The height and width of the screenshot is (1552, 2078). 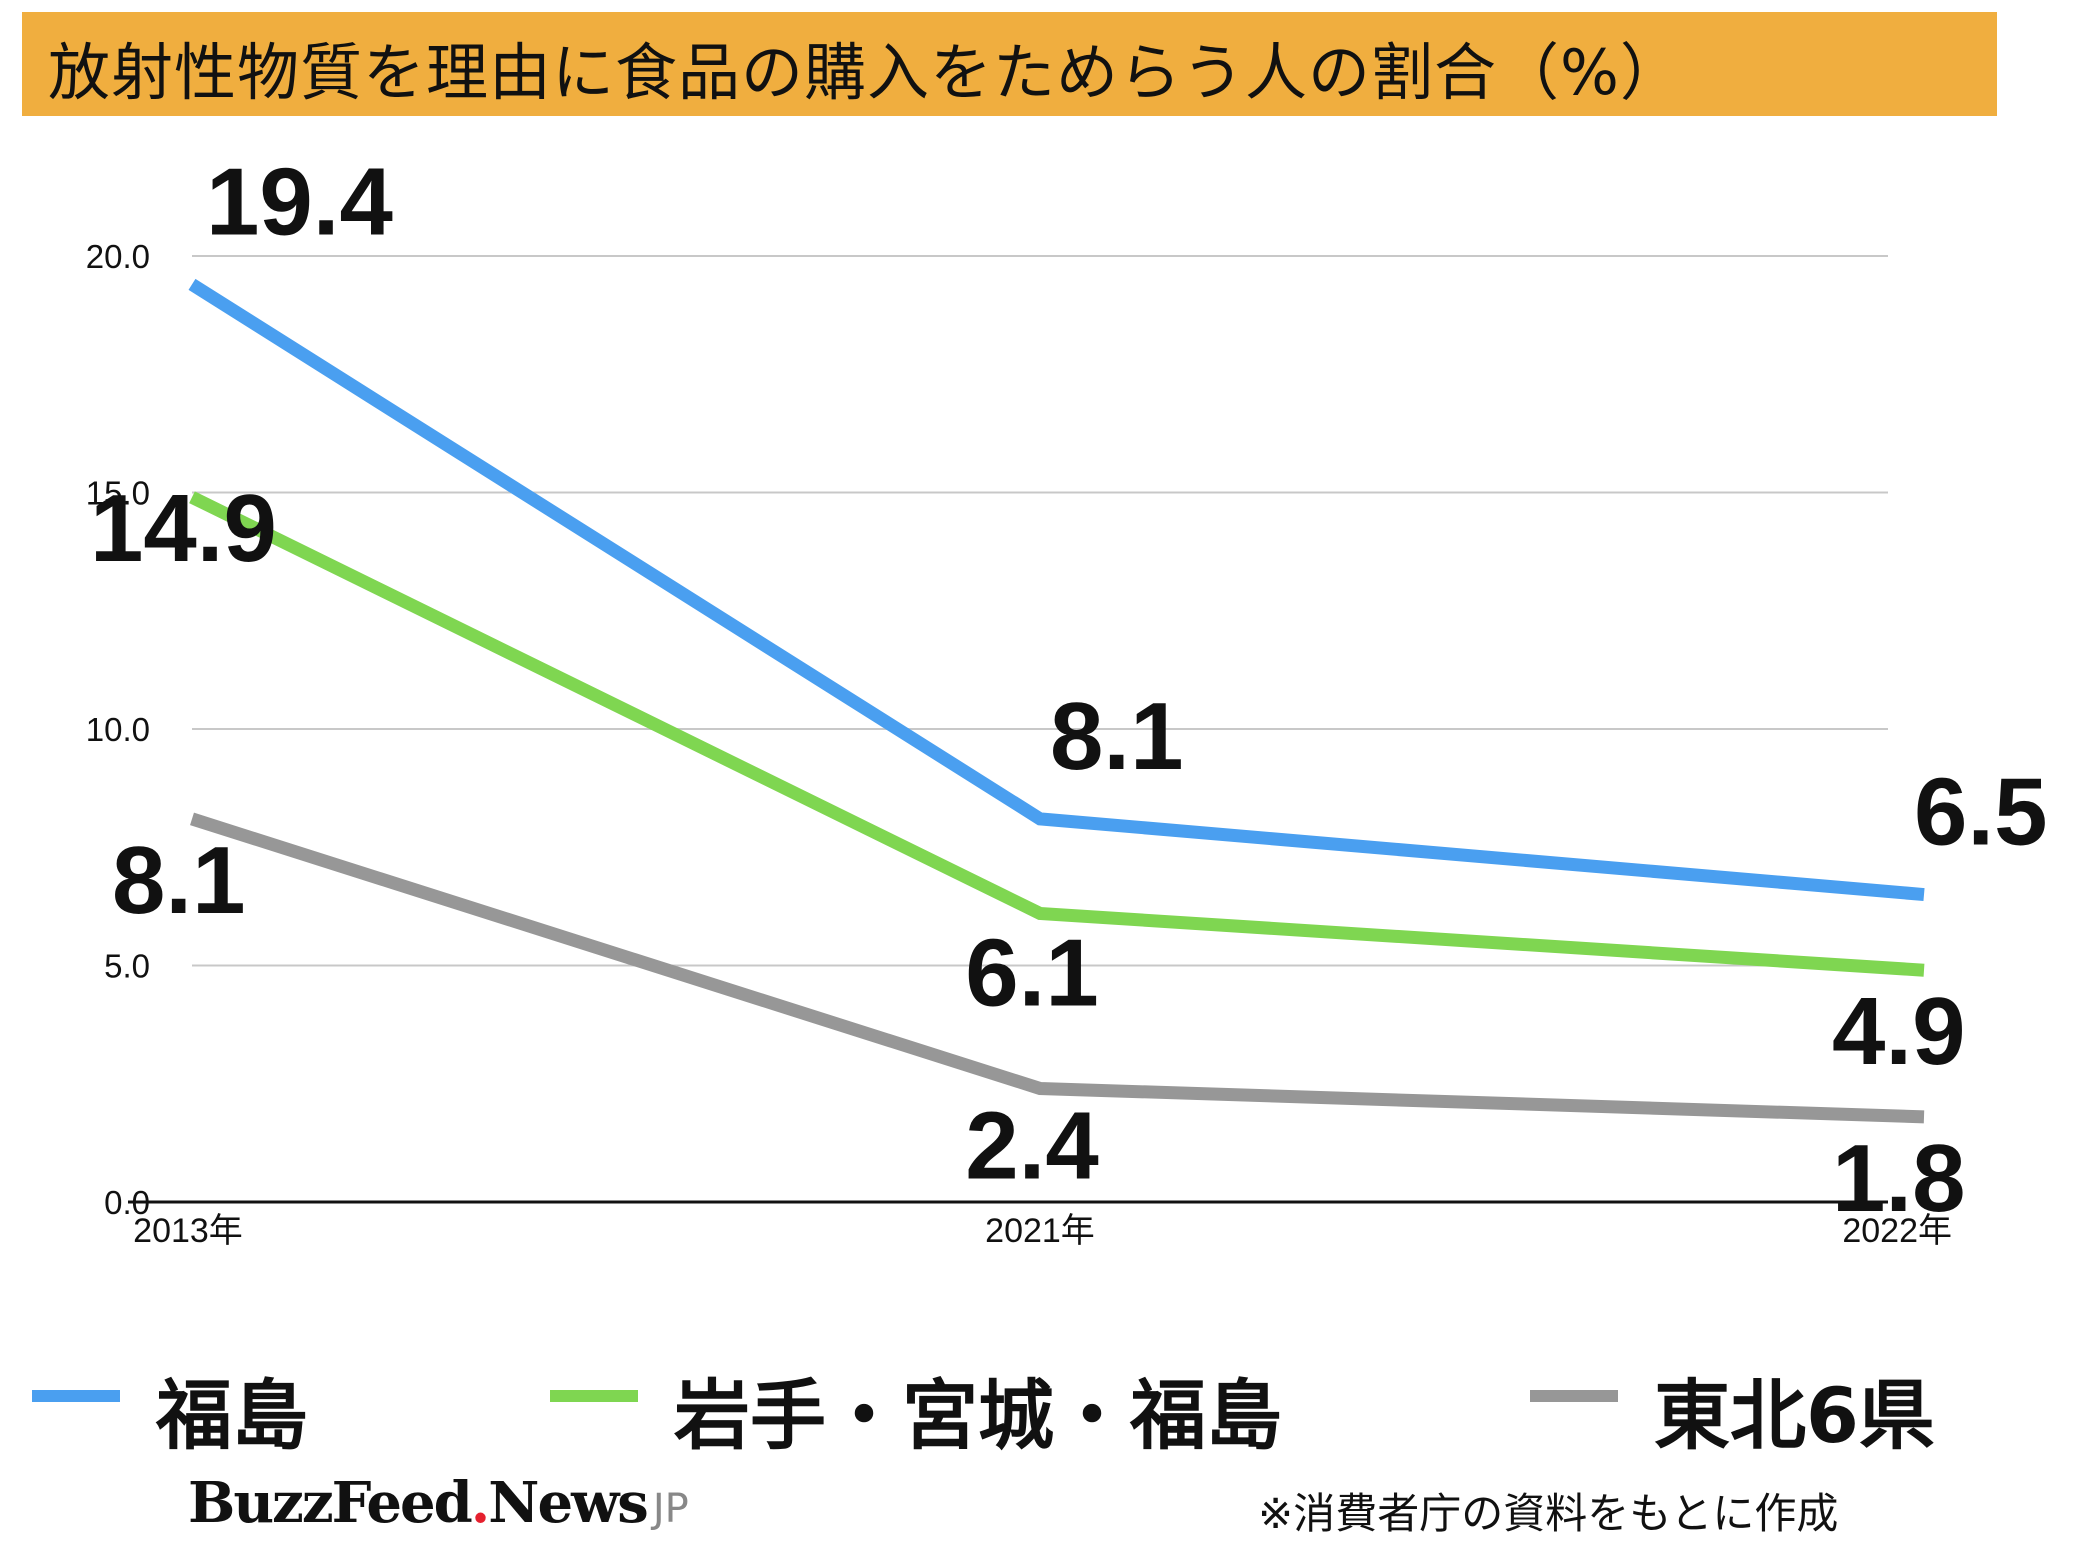 What do you see at coordinates (1040, 1231) in the screenshot?
I see `x-tick-label: 2021年` at bounding box center [1040, 1231].